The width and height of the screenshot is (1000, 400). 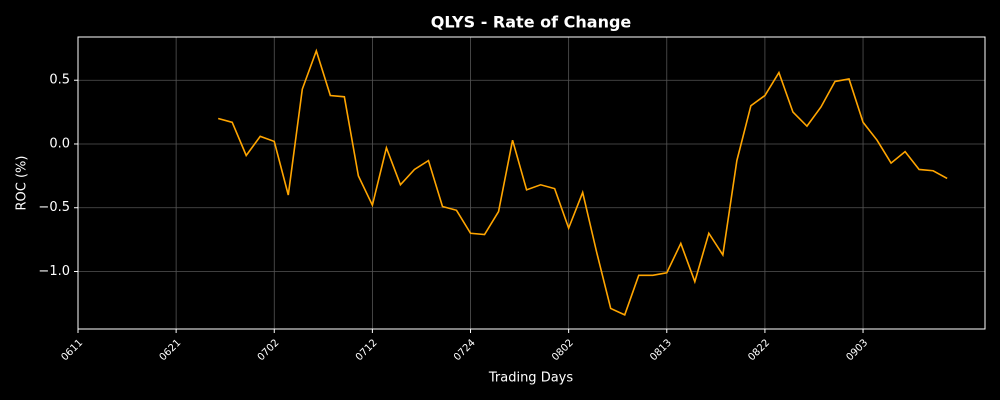 I want to click on x-tick-label: 0611, so click(x=72, y=350).